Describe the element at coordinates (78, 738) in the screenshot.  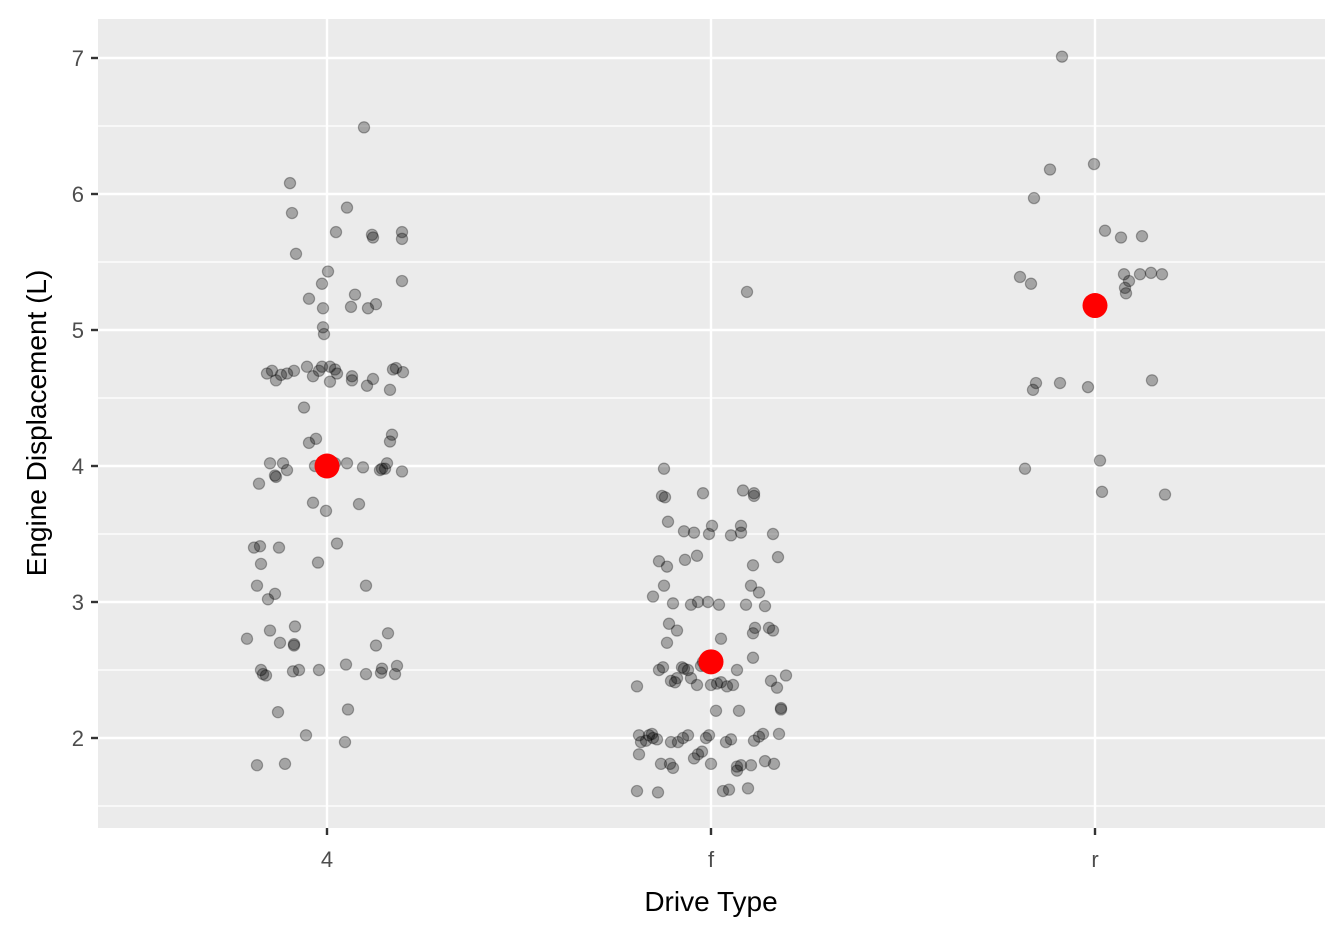
I see `y-tick-label: 2` at that location.